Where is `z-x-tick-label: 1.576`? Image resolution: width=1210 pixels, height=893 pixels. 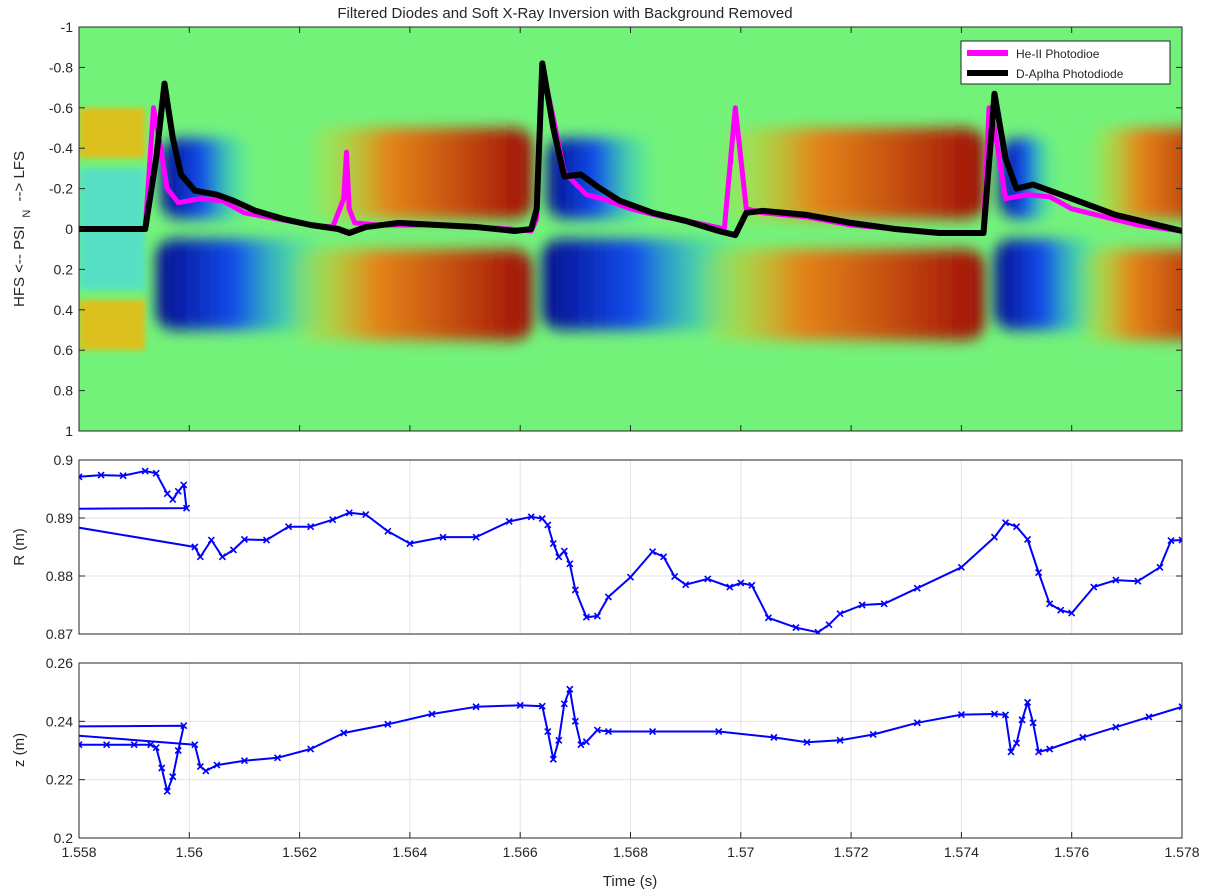
z-x-tick-label: 1.576 is located at coordinates (1071, 852).